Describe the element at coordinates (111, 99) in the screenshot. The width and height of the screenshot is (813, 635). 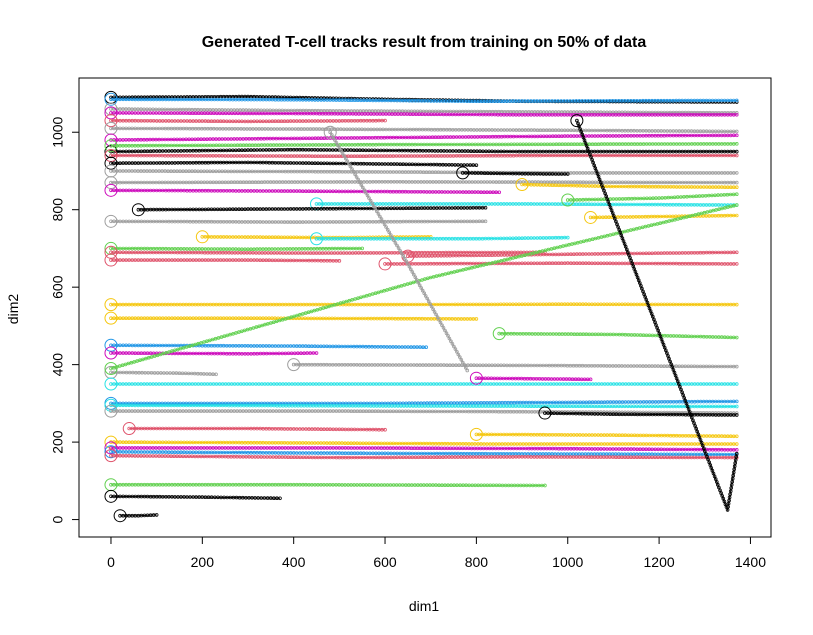
I see `track-start-marker` at that location.